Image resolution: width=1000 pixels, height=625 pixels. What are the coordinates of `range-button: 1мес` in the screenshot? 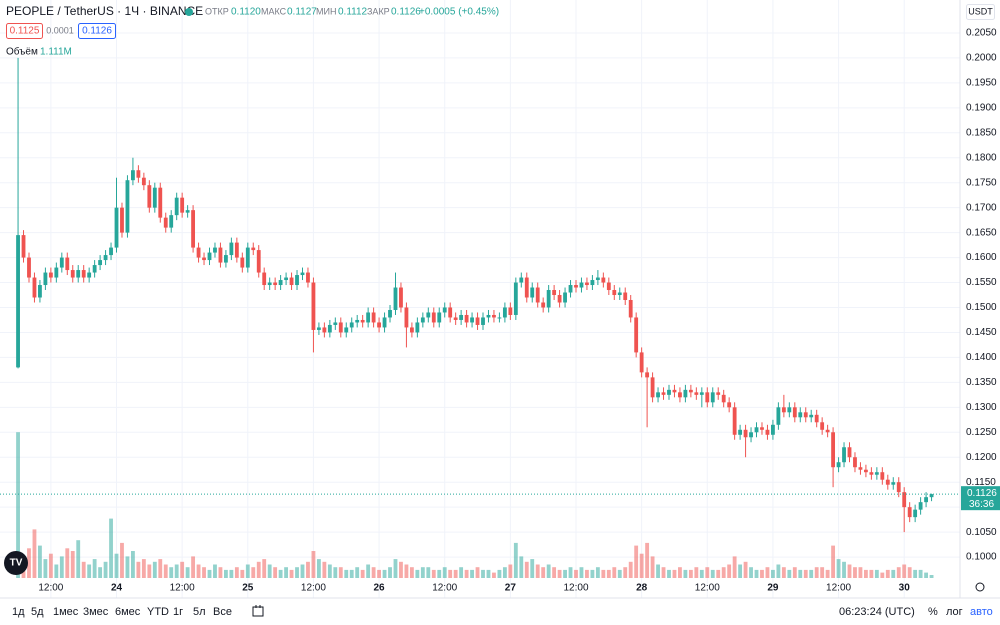 It's located at (66, 612).